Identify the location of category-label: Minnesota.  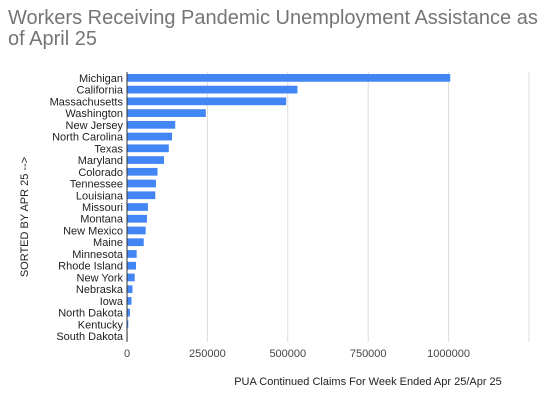
(98, 255).